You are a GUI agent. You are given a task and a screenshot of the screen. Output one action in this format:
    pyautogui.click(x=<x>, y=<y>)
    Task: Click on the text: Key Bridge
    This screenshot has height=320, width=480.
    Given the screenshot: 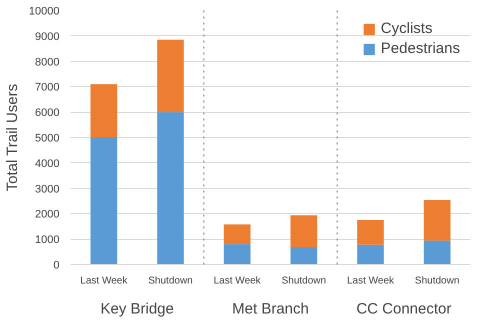 What is the action you would take?
    pyautogui.click(x=137, y=309)
    